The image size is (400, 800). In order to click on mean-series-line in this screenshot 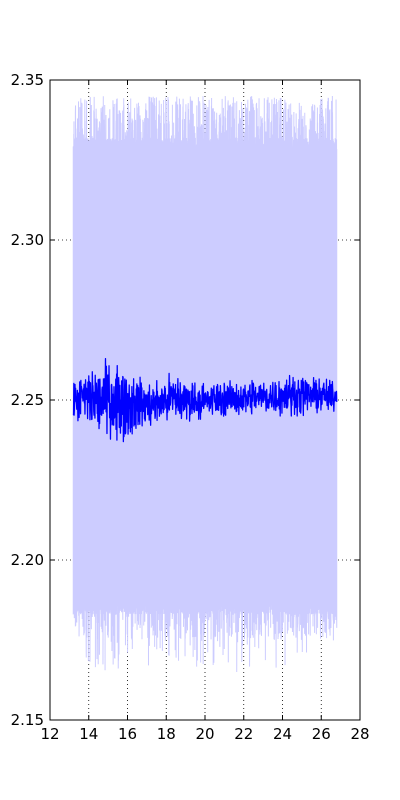, I will do `click(205, 400)`.